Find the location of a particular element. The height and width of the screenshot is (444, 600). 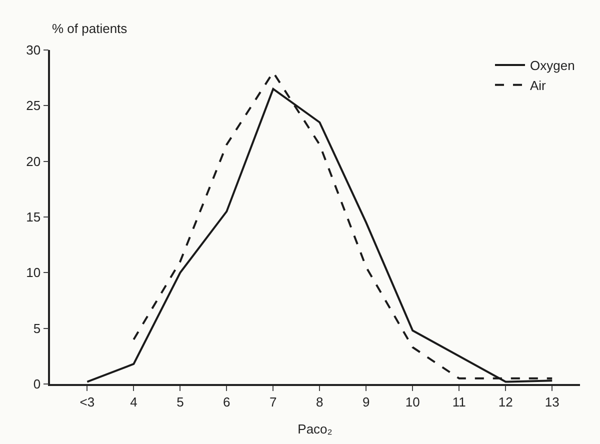

x-tick-label: 12 is located at coordinates (505, 402).